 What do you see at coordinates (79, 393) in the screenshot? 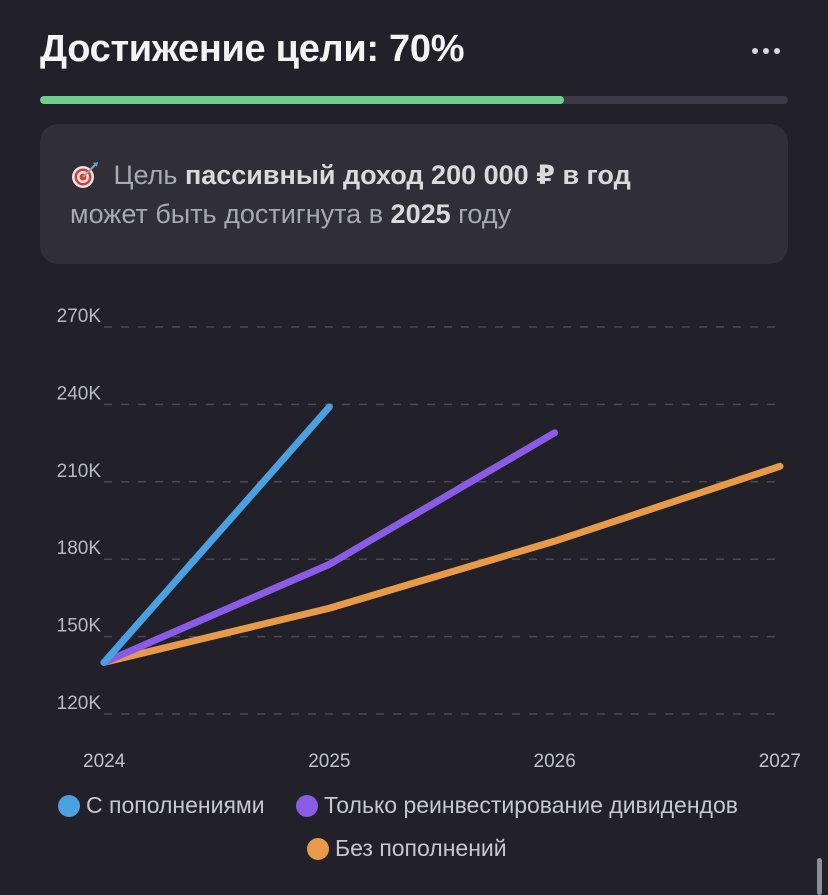
I see `y-tick-label: 240K` at bounding box center [79, 393].